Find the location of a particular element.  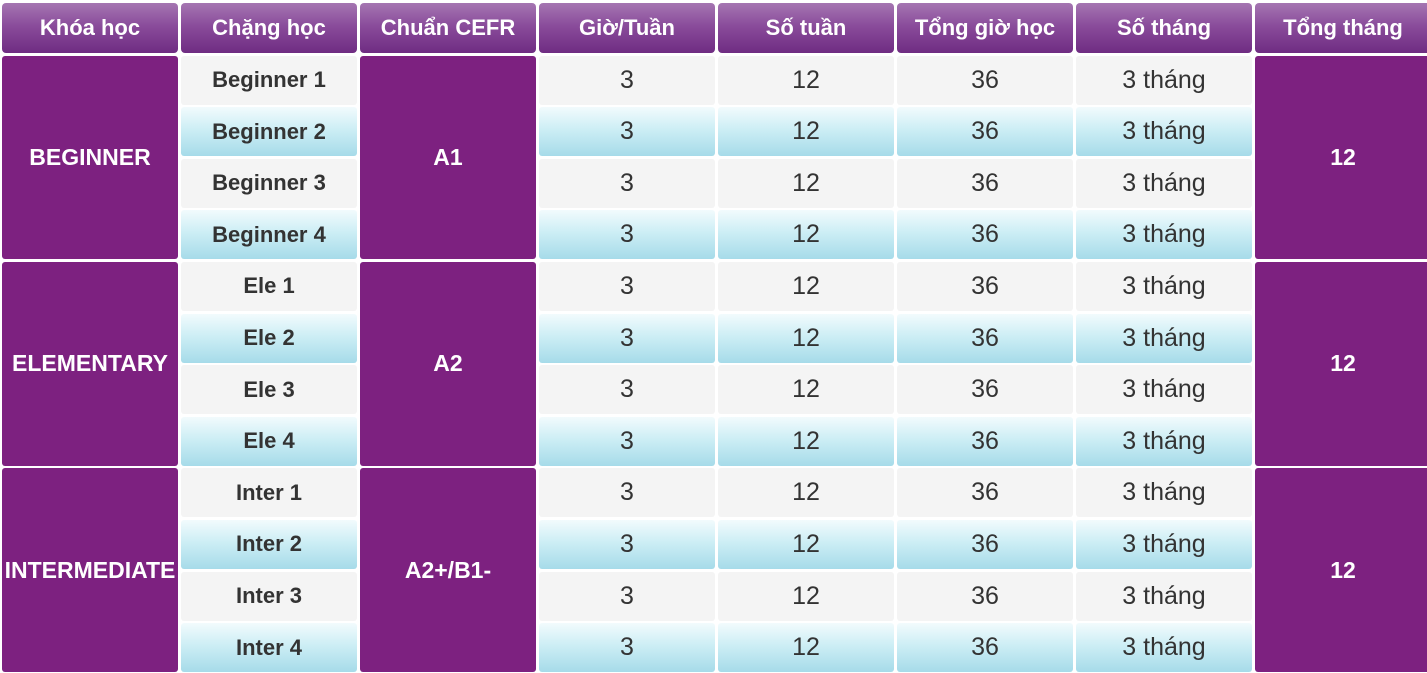

course-name: INTERMEDIATE is located at coordinates (90, 570).